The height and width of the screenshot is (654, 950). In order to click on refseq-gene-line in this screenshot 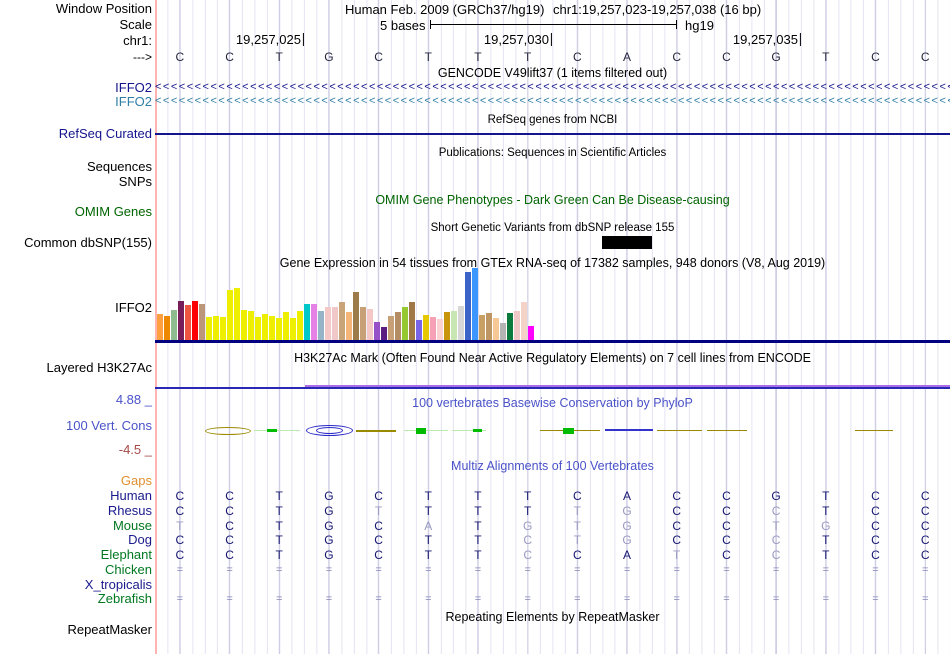, I will do `click(552, 134)`.